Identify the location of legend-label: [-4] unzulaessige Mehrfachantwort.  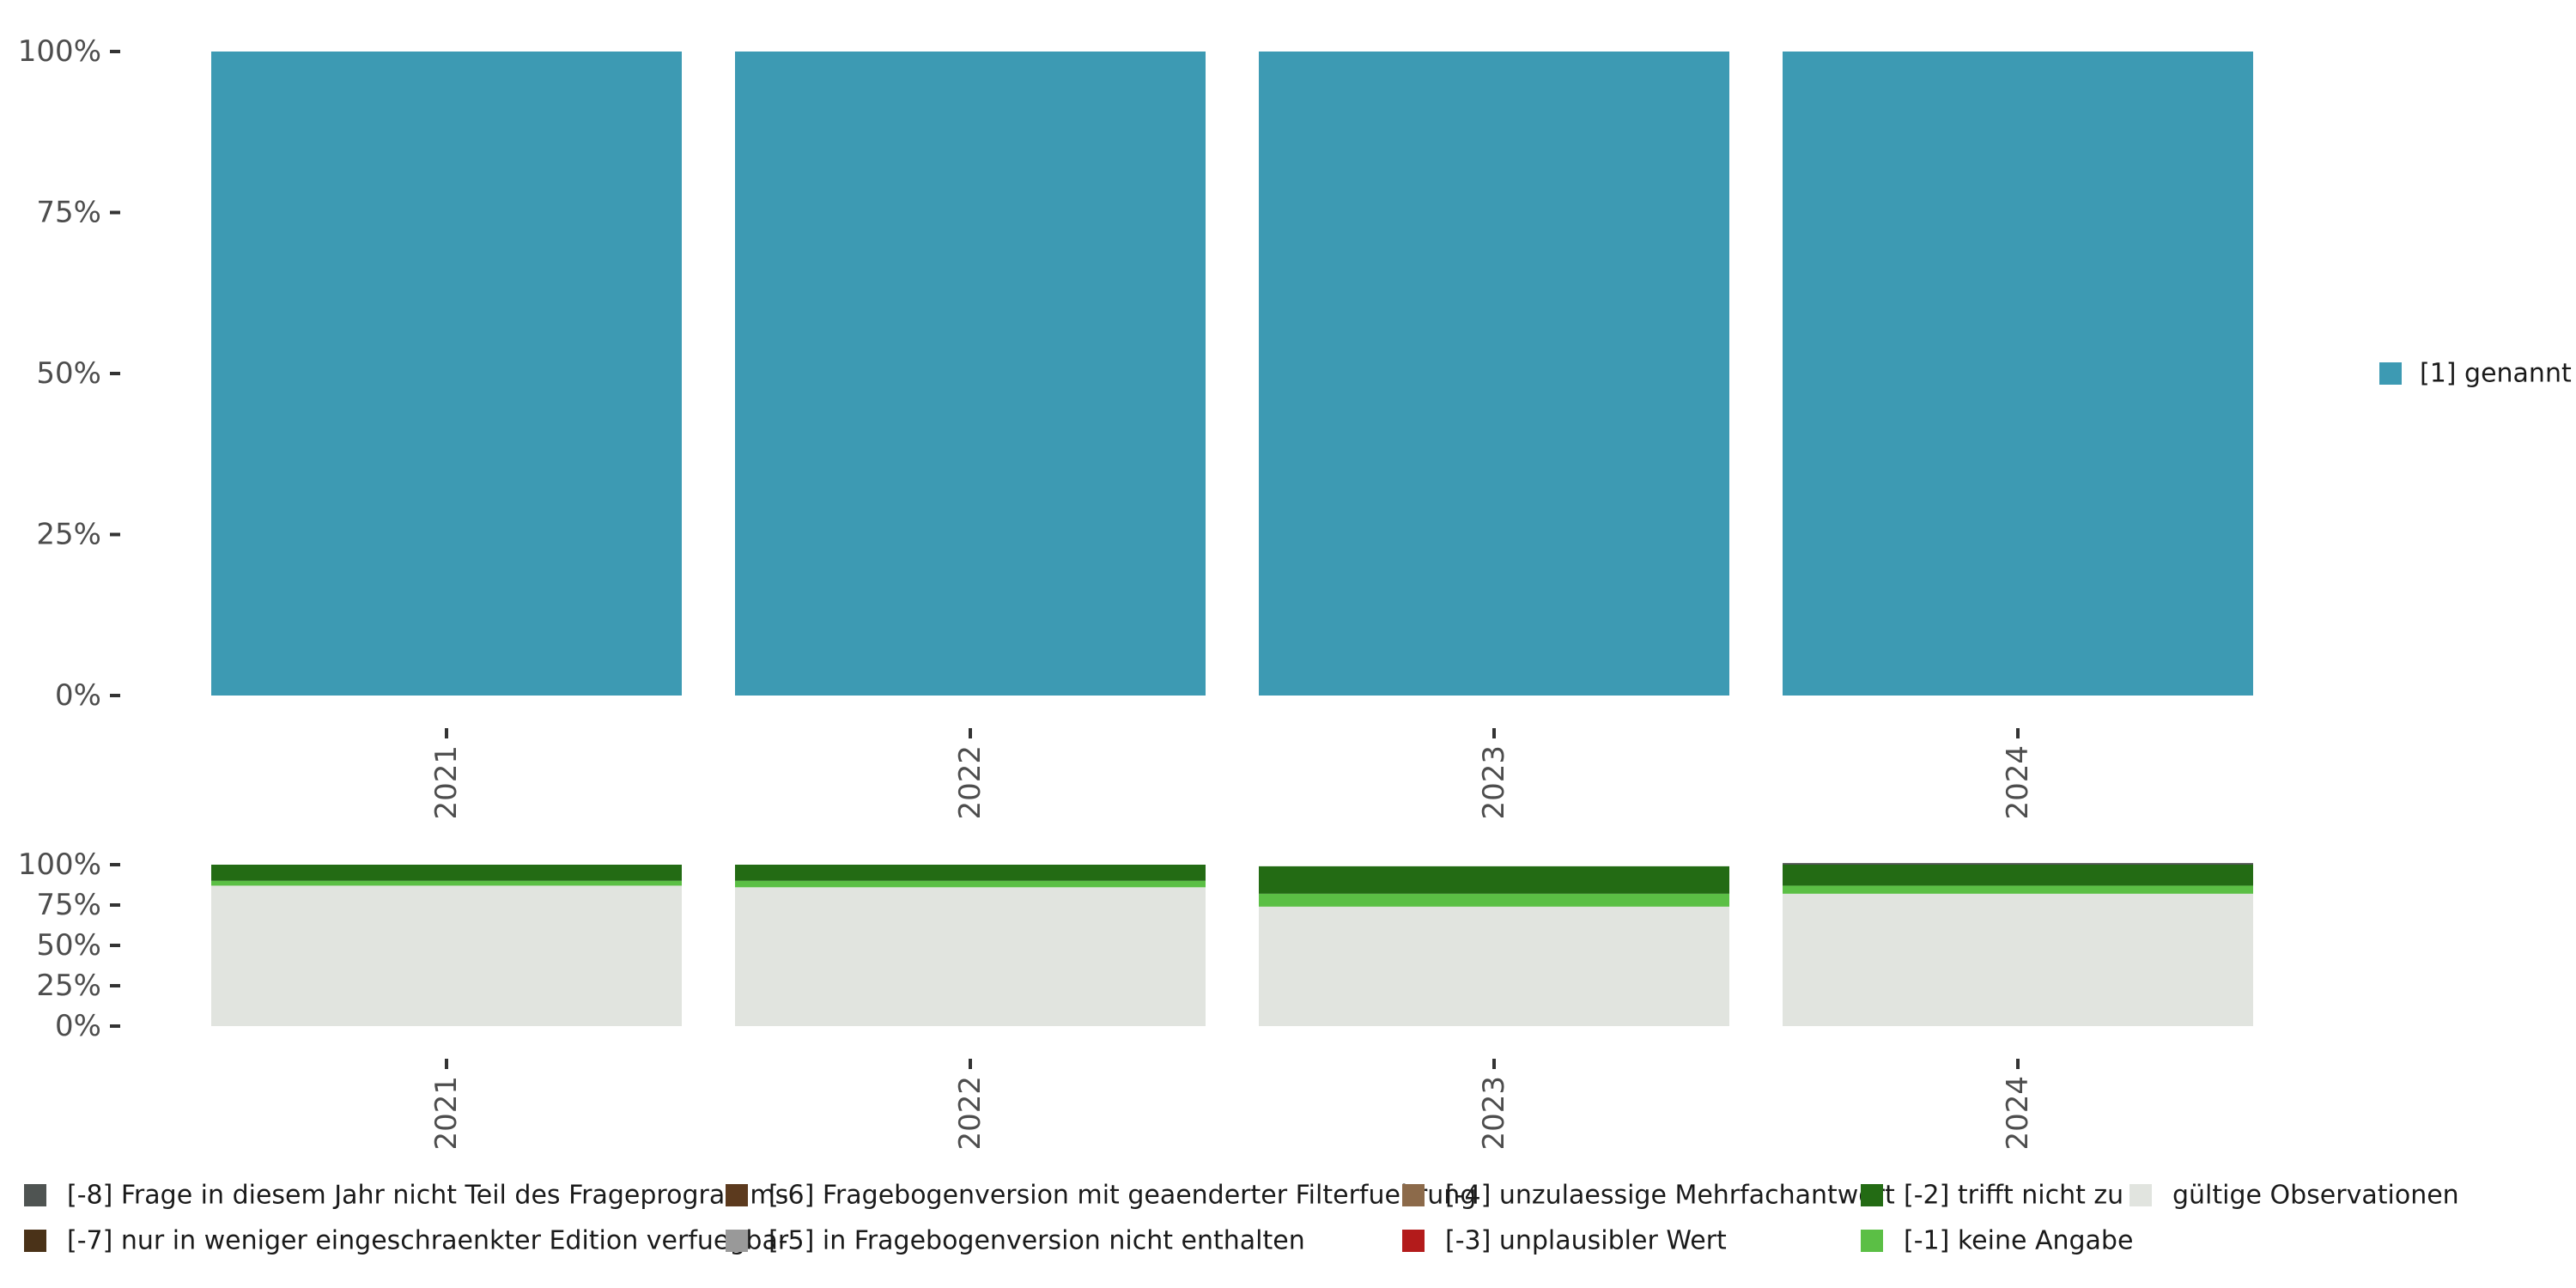
(1670, 1196).